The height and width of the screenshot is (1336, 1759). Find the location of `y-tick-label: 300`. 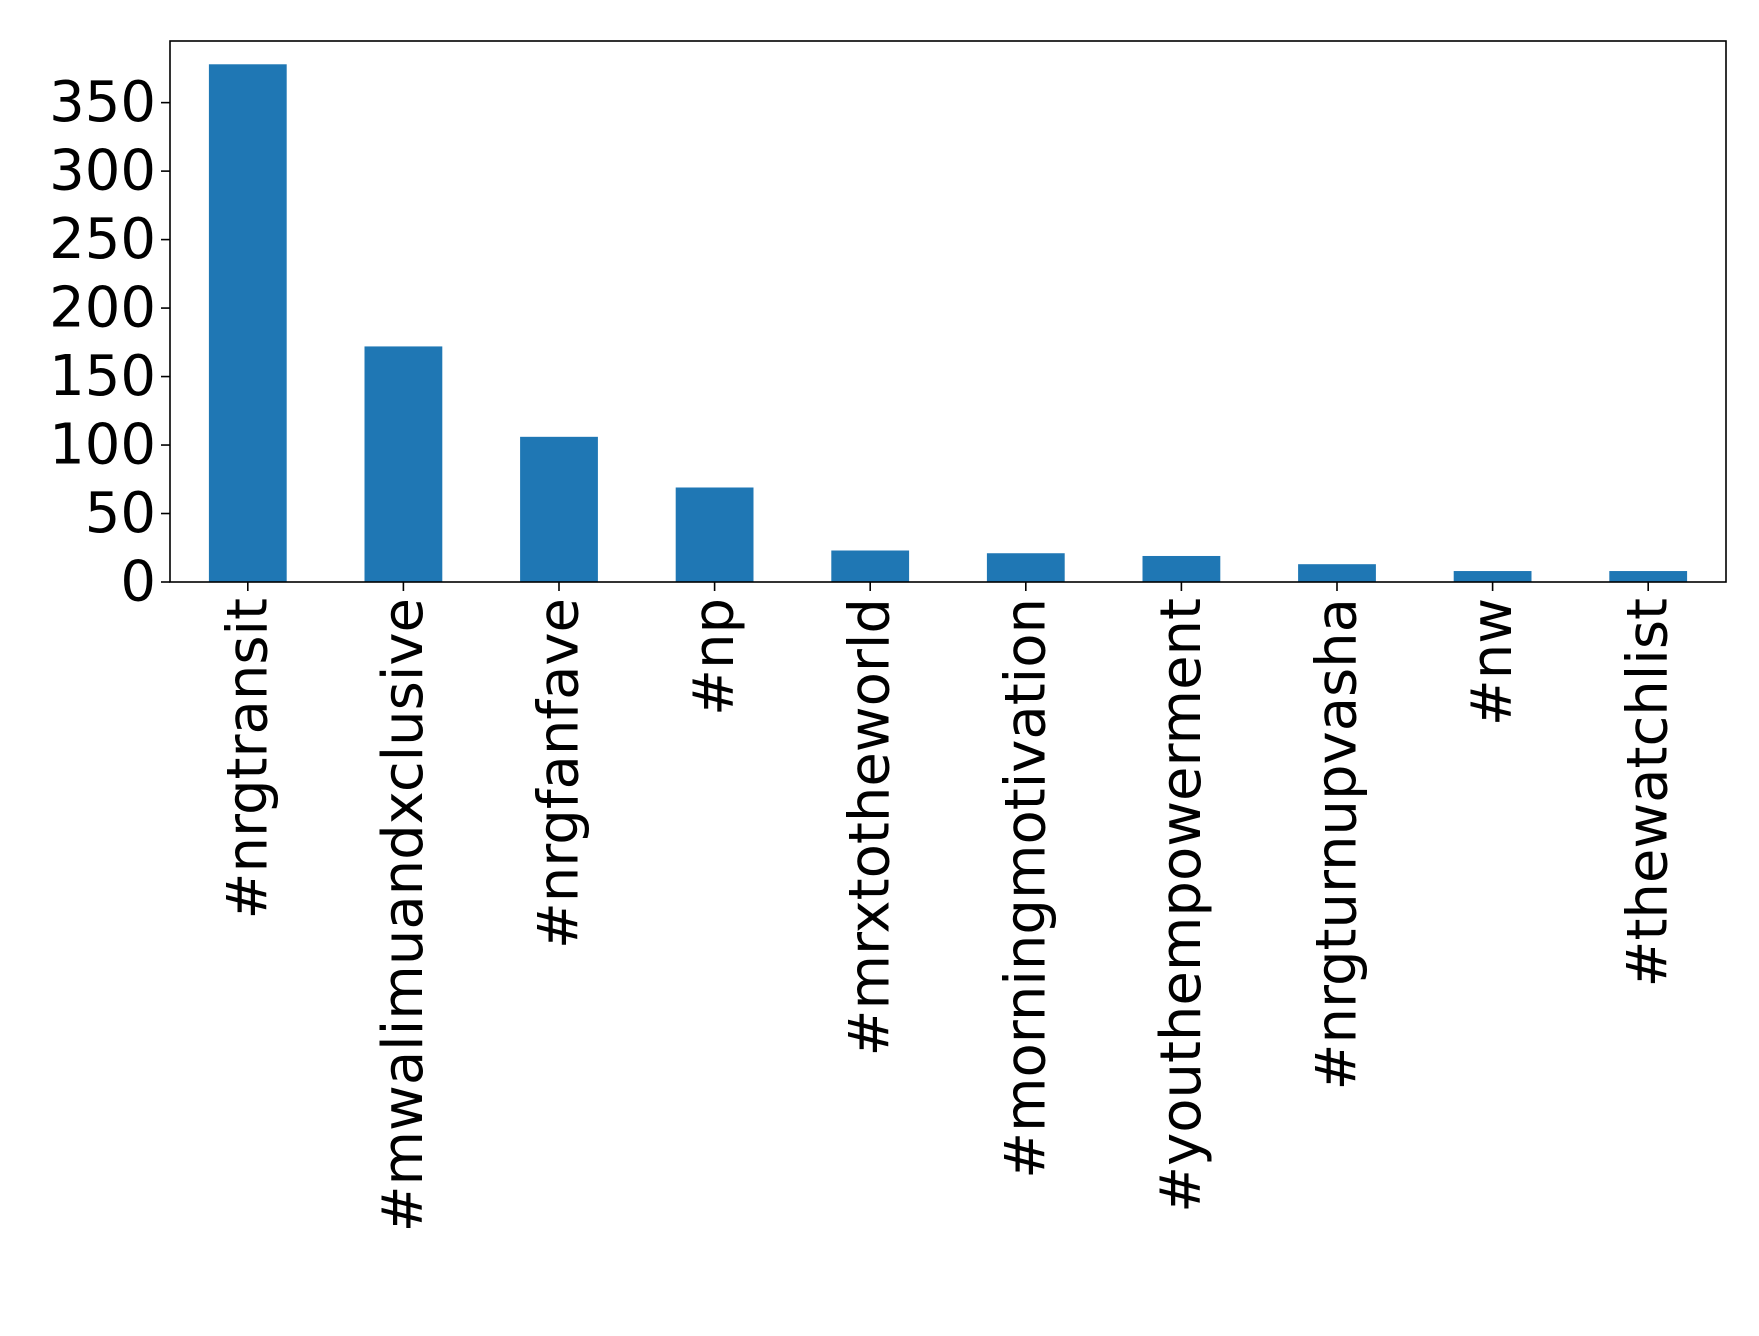

y-tick-label: 300 is located at coordinates (102, 171).